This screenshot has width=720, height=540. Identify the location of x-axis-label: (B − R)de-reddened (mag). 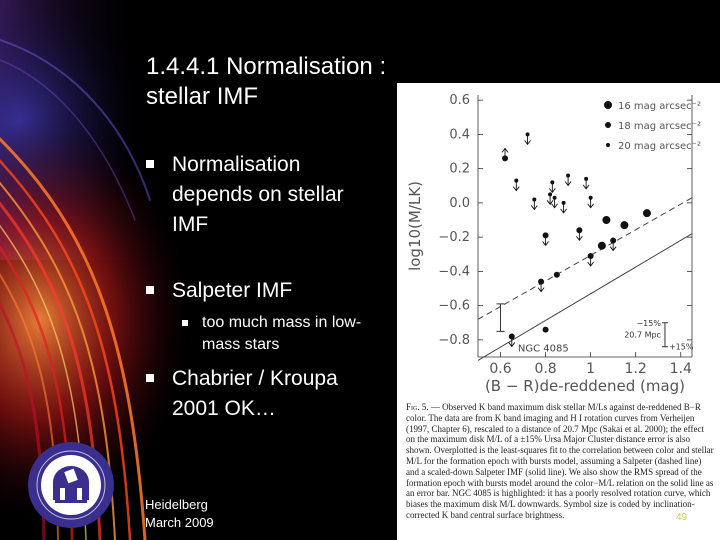
(585, 386).